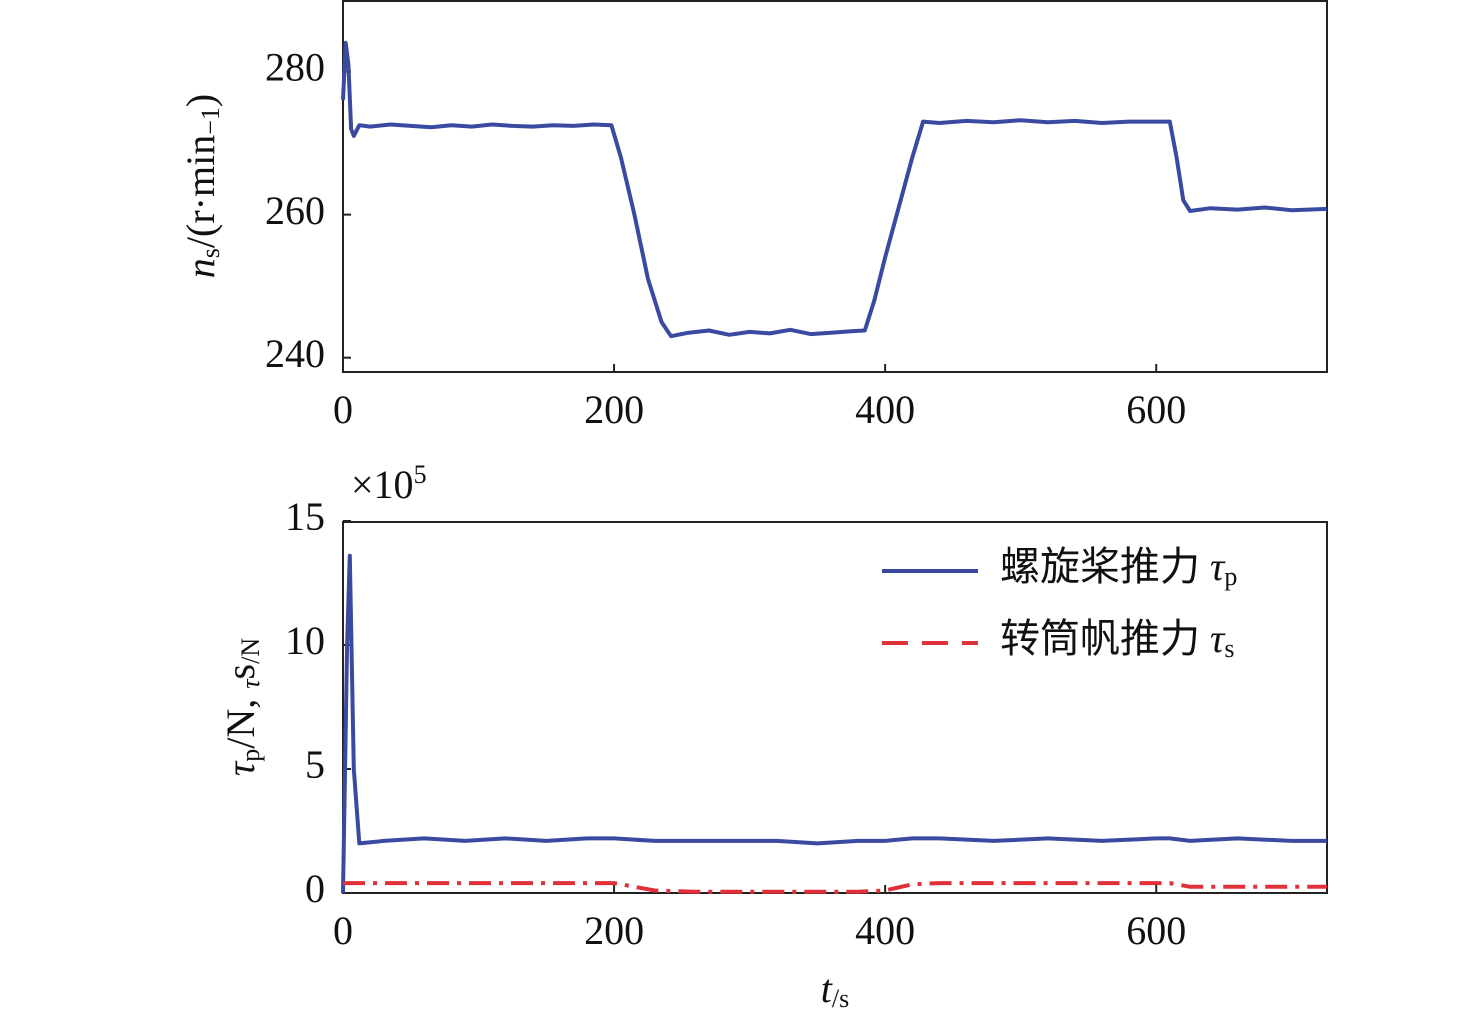  Describe the element at coordinates (382, 484) in the screenshot. I see `offset-text-part: ×10` at that location.